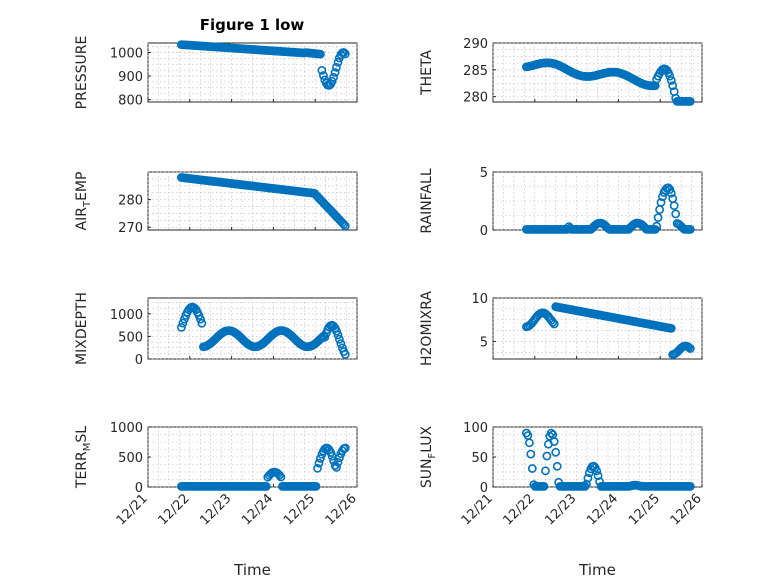 This screenshot has height=583, width=778. I want to click on y-axis-label: PRESSURE, so click(82, 73).